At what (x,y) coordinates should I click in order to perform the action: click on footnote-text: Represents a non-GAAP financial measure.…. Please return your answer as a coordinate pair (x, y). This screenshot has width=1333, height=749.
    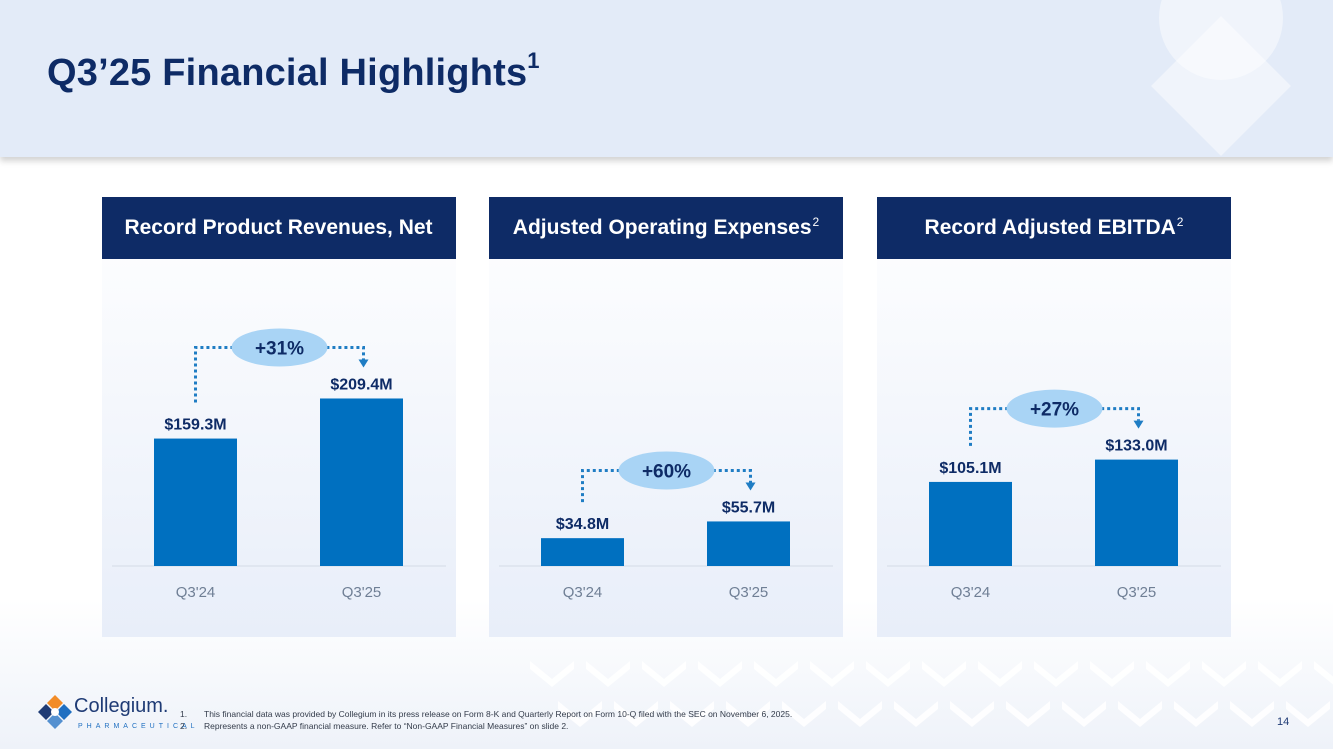
    Looking at the image, I should click on (386, 726).